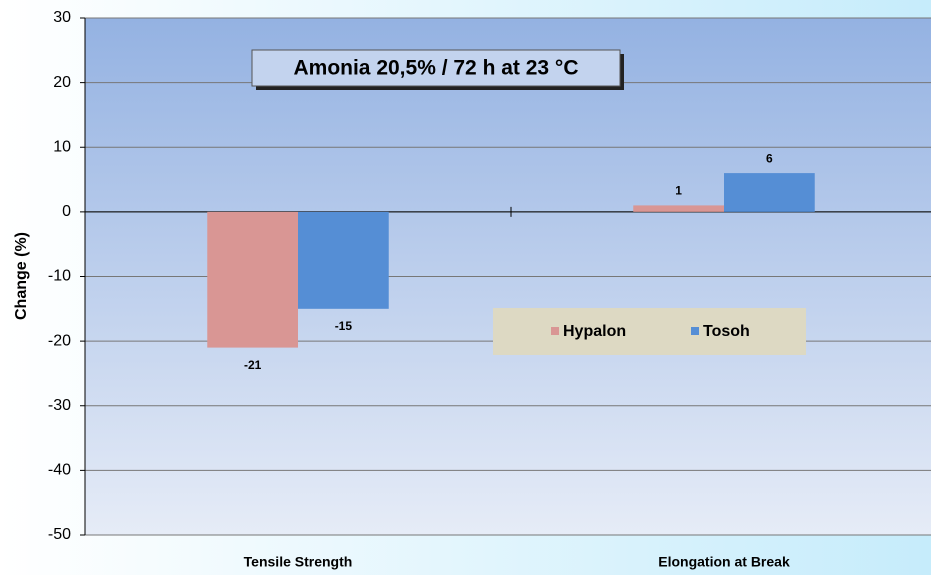 This screenshot has height=580, width=931. I want to click on data-label: 1, so click(678, 191).